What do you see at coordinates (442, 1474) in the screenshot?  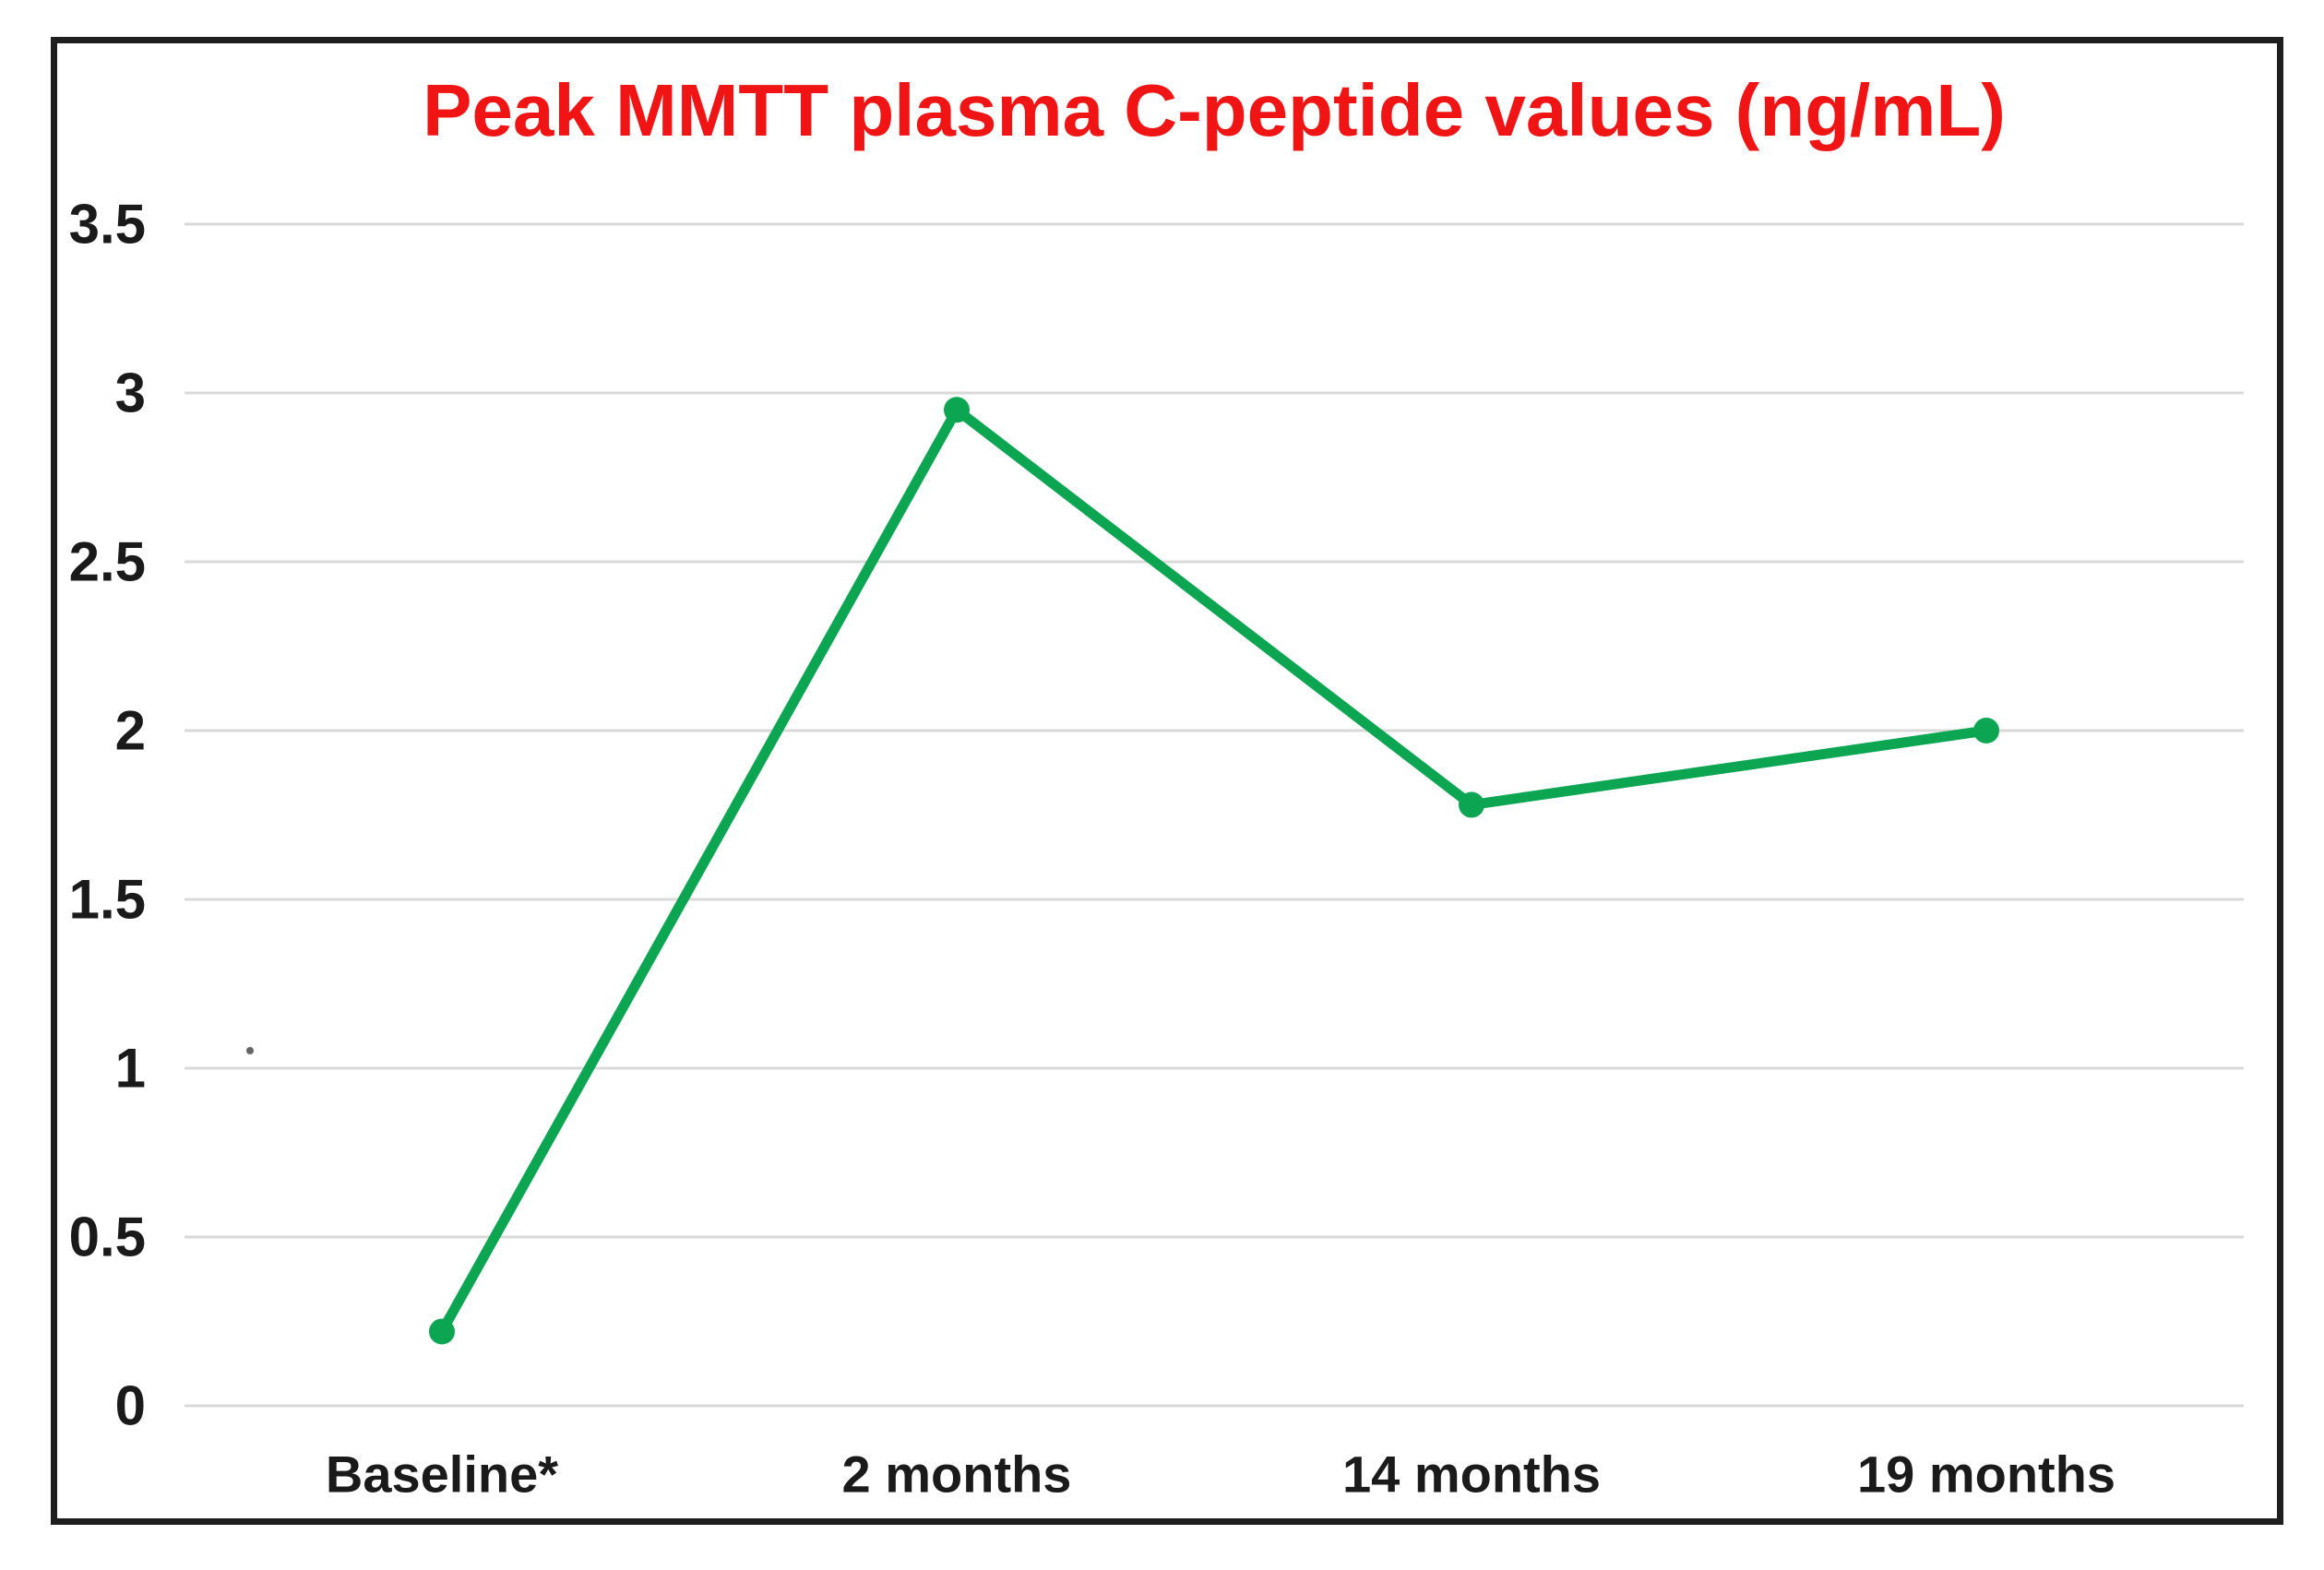 I see `x-category-label: Baseline*` at bounding box center [442, 1474].